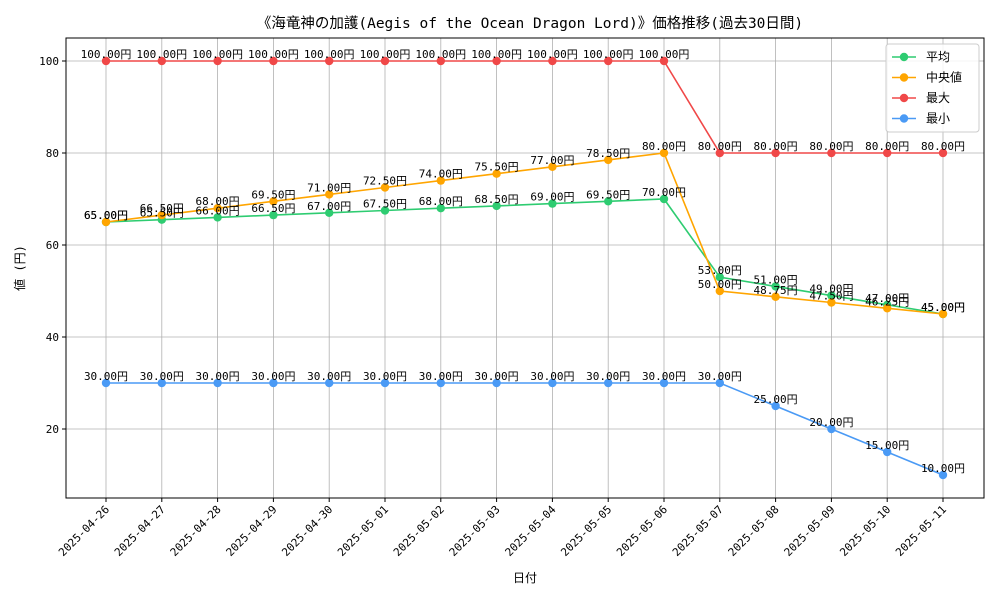 The image size is (1000, 604). I want to click on y-tick-label: 100, so click(49, 61).